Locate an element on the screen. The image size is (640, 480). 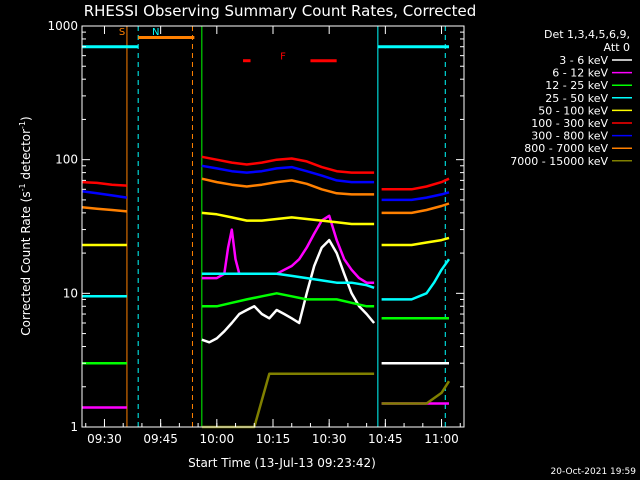
legend-entry-6: 300 - 800 keV is located at coordinates (569, 136).